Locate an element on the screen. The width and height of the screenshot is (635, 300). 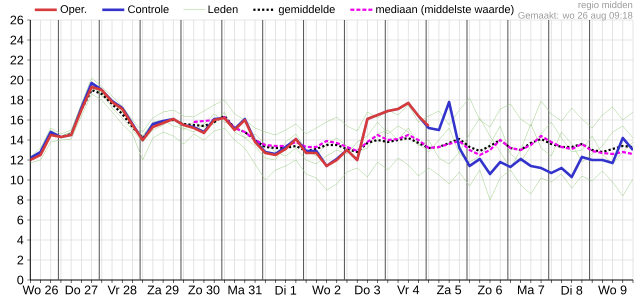
y-tick-label: 14 is located at coordinates (17, 140).